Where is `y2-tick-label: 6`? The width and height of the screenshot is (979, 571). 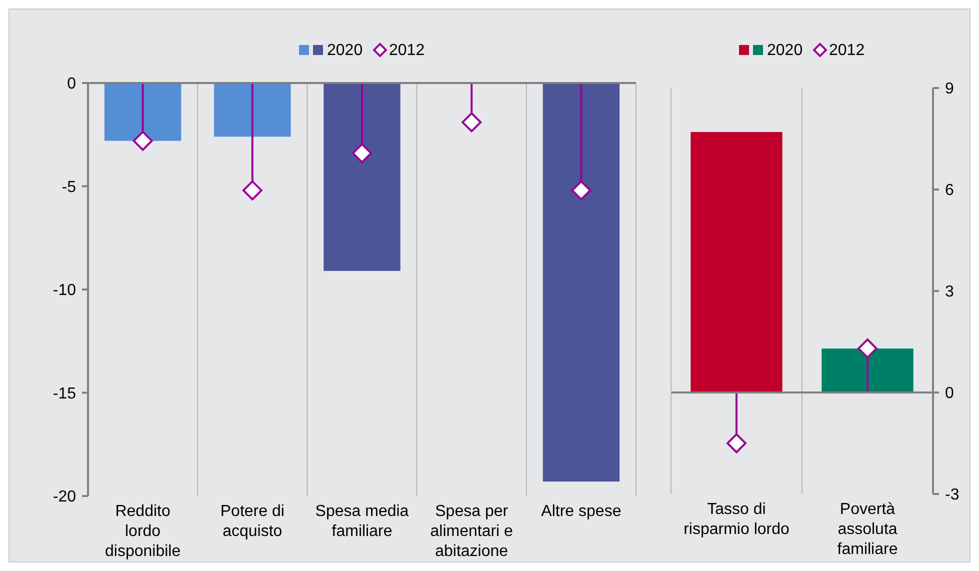
y2-tick-label: 6 is located at coordinates (949, 191).